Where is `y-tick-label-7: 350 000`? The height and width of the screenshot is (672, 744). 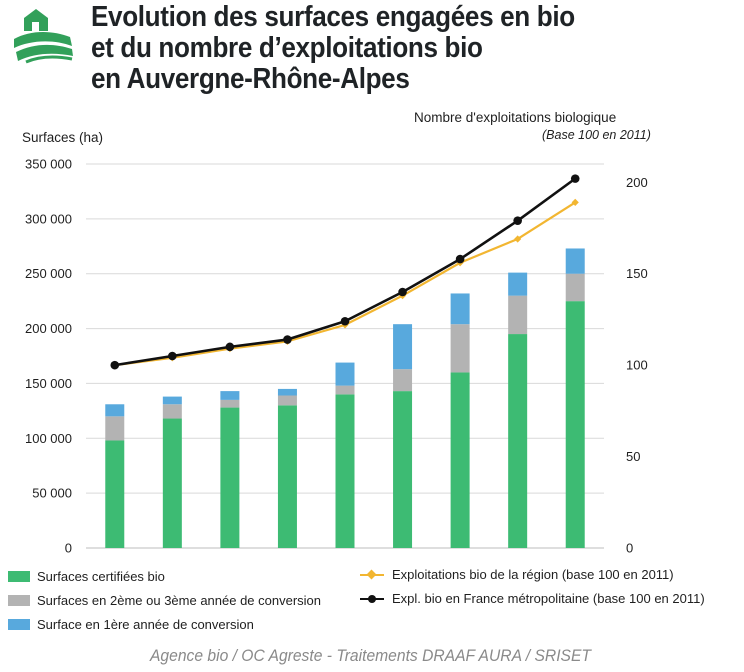
y-tick-label-7: 350 000 is located at coordinates (48, 164).